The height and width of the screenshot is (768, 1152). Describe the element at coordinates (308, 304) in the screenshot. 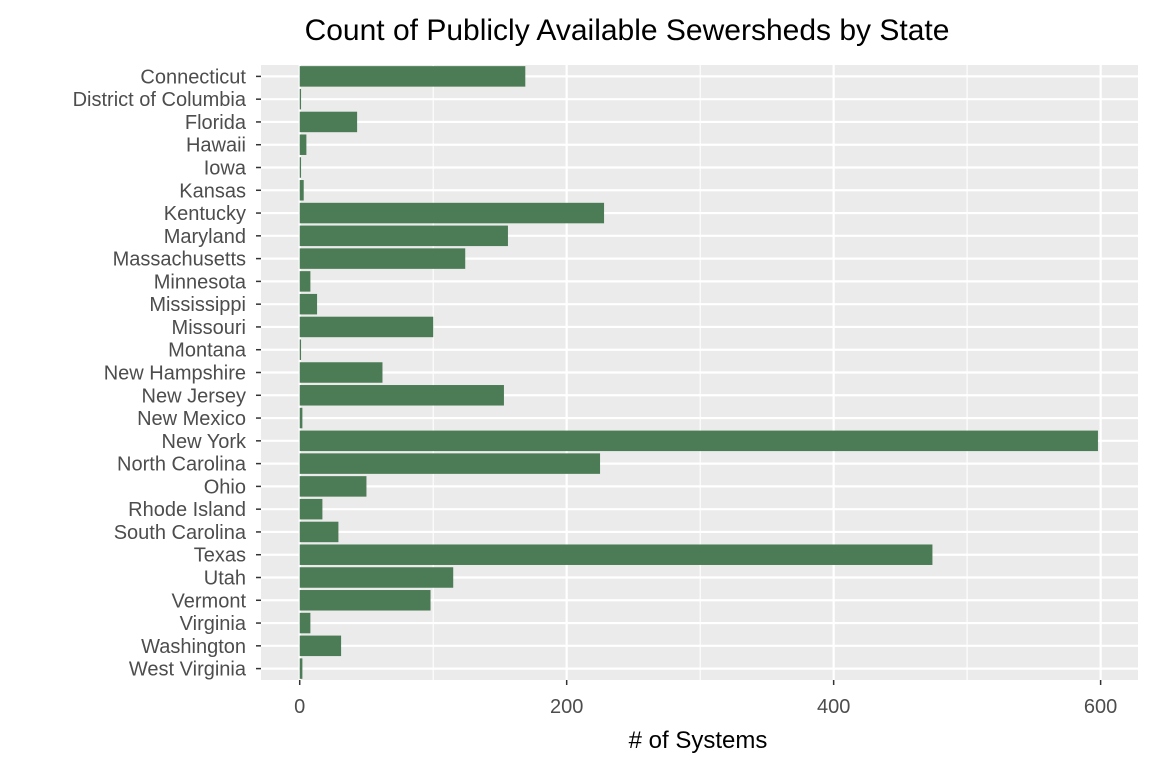

I see `bar-mississippi` at that location.